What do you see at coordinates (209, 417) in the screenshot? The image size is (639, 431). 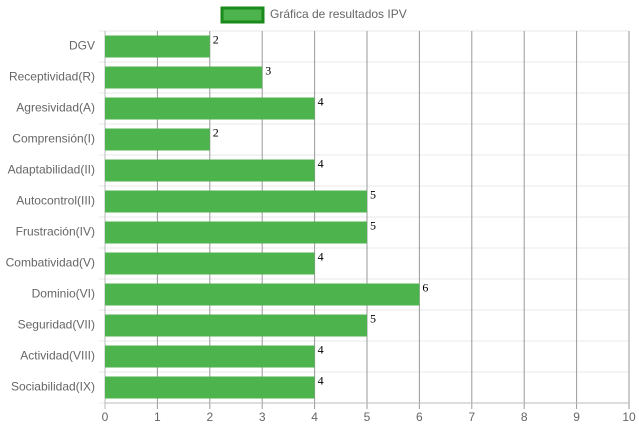 I see `x-tick-label: 2` at bounding box center [209, 417].